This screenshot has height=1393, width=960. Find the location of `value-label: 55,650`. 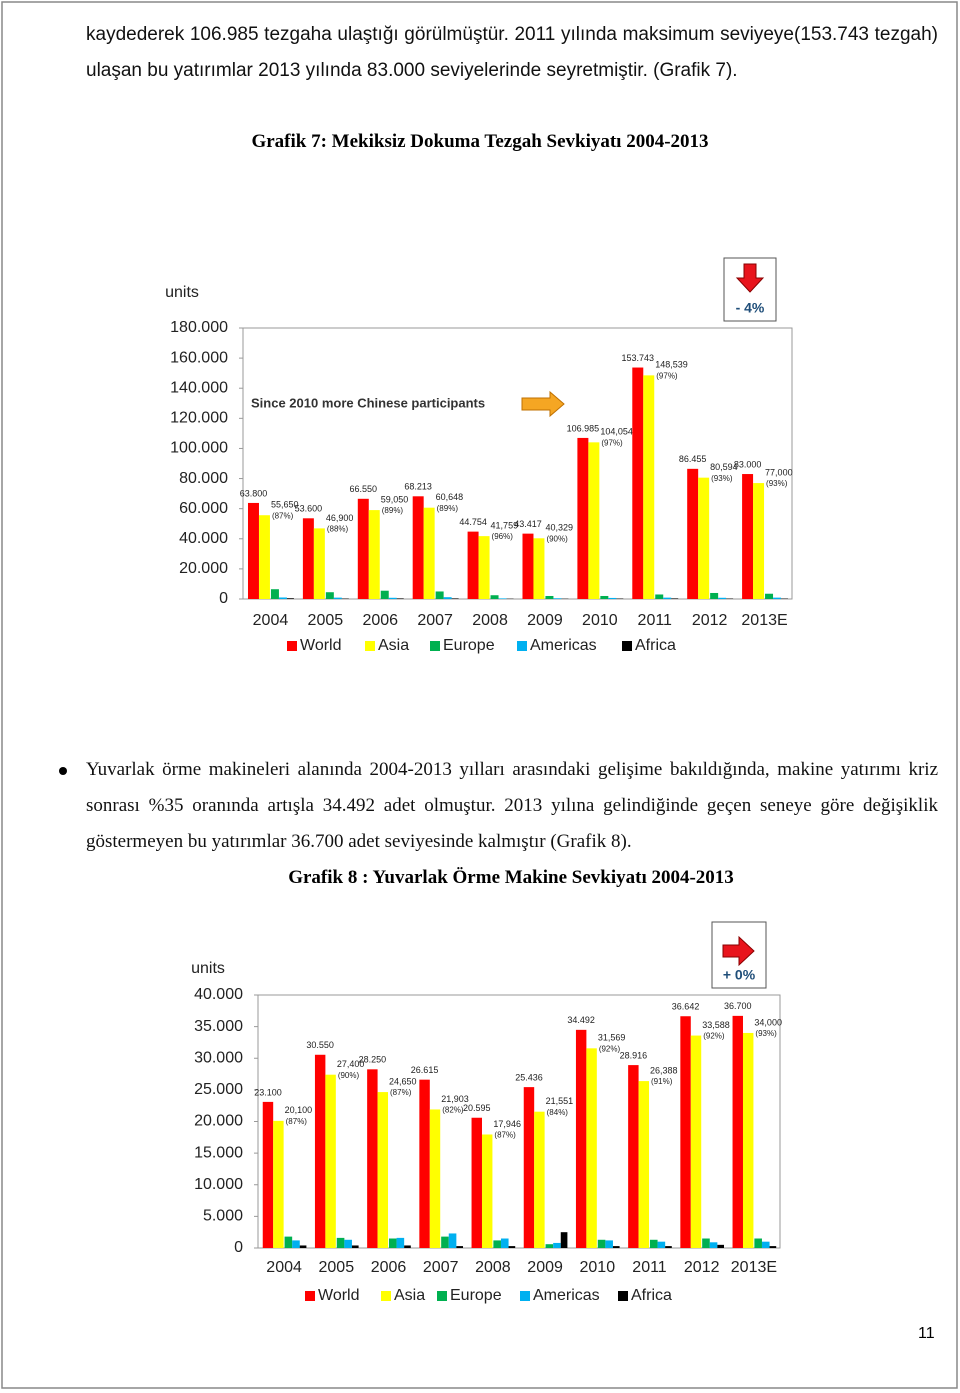

value-label: 55,650 is located at coordinates (285, 505).